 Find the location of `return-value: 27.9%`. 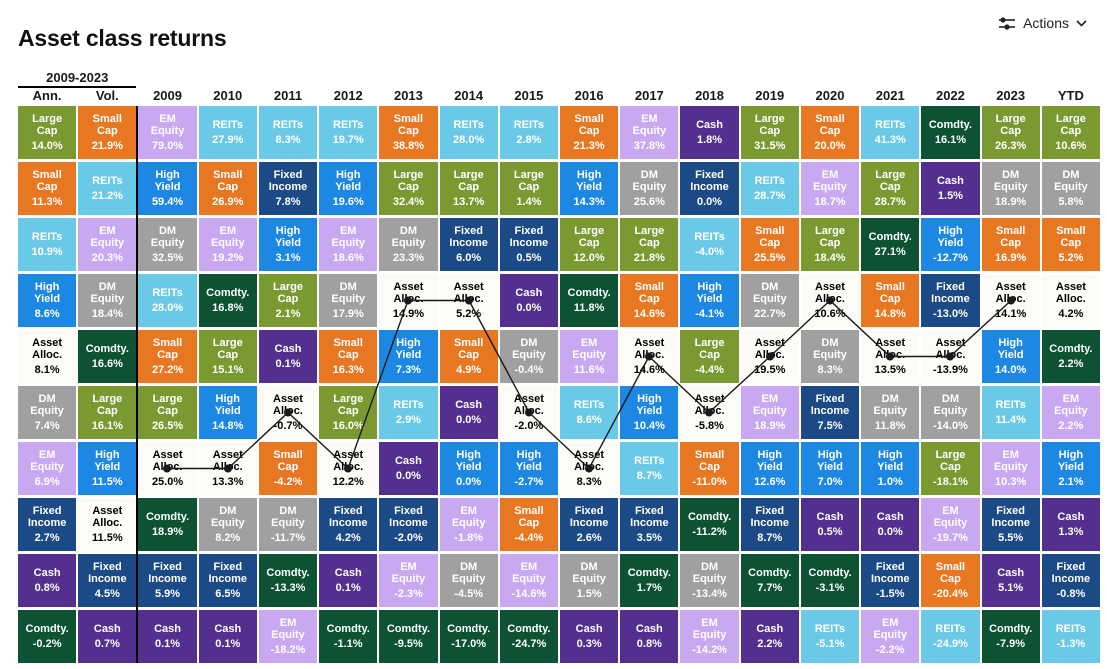

return-value: 27.9% is located at coordinates (228, 139).